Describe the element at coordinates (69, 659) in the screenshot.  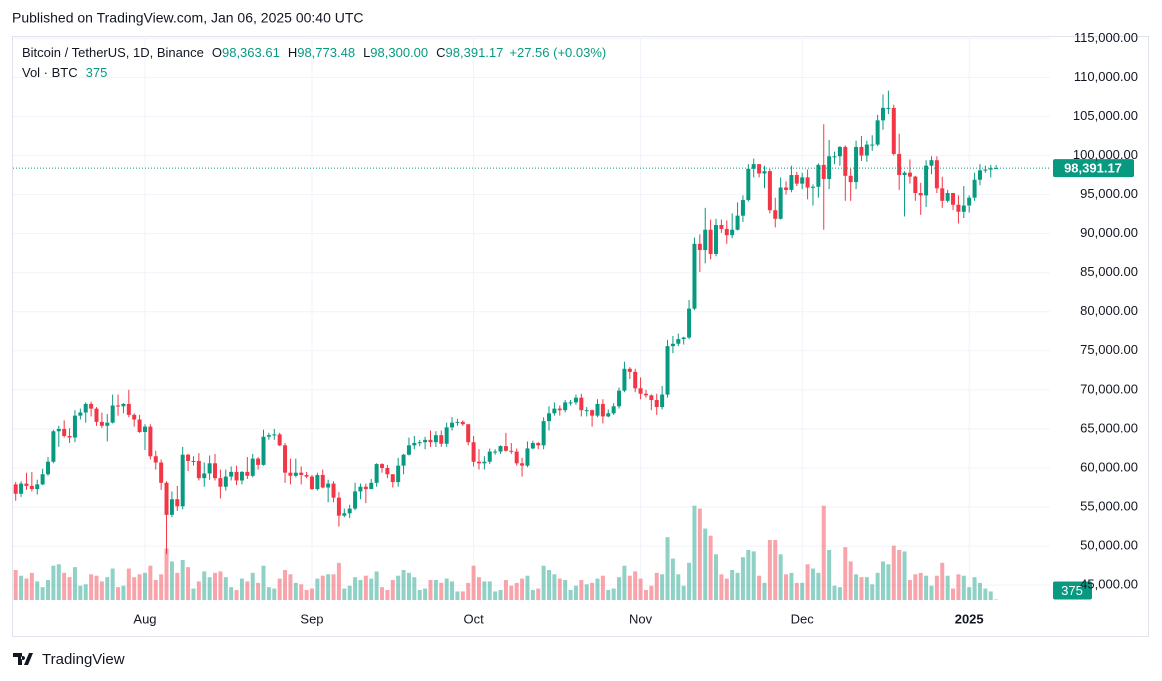
I see `logo: TradingView` at that location.